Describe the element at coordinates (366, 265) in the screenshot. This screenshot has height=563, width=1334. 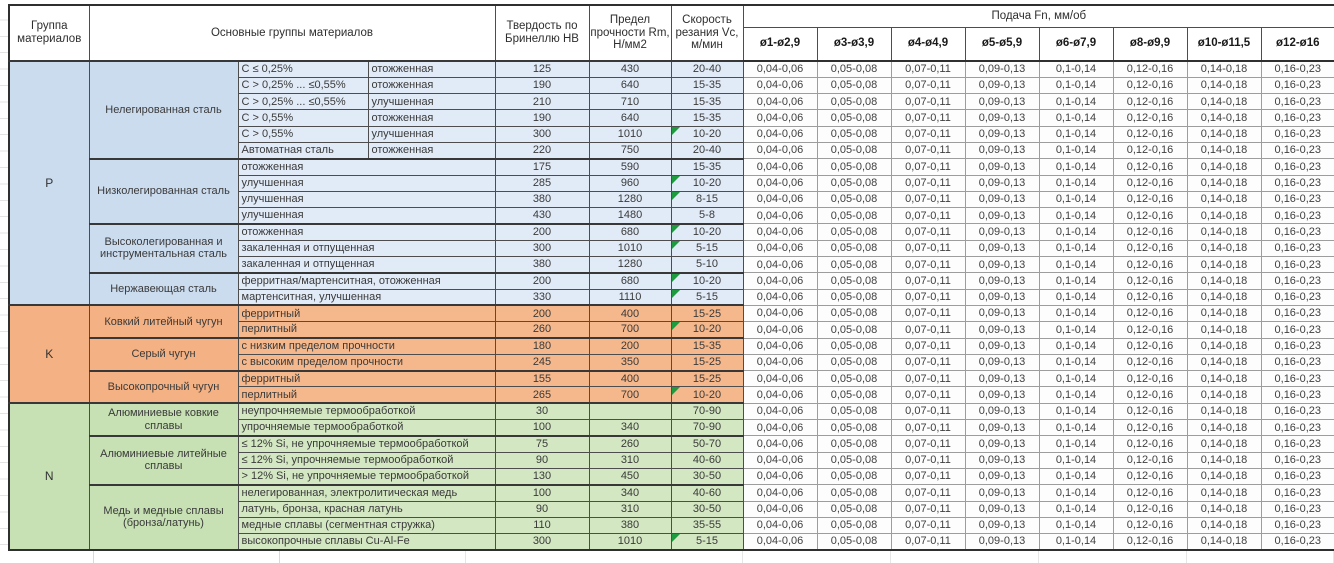
I see `material-detail-cell: закаленная и отпущенная` at that location.